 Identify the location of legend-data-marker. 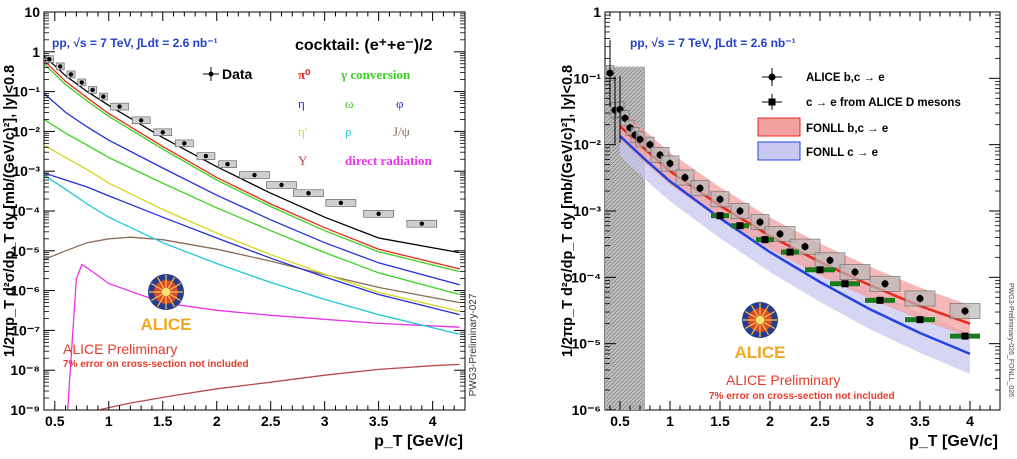
(211, 74).